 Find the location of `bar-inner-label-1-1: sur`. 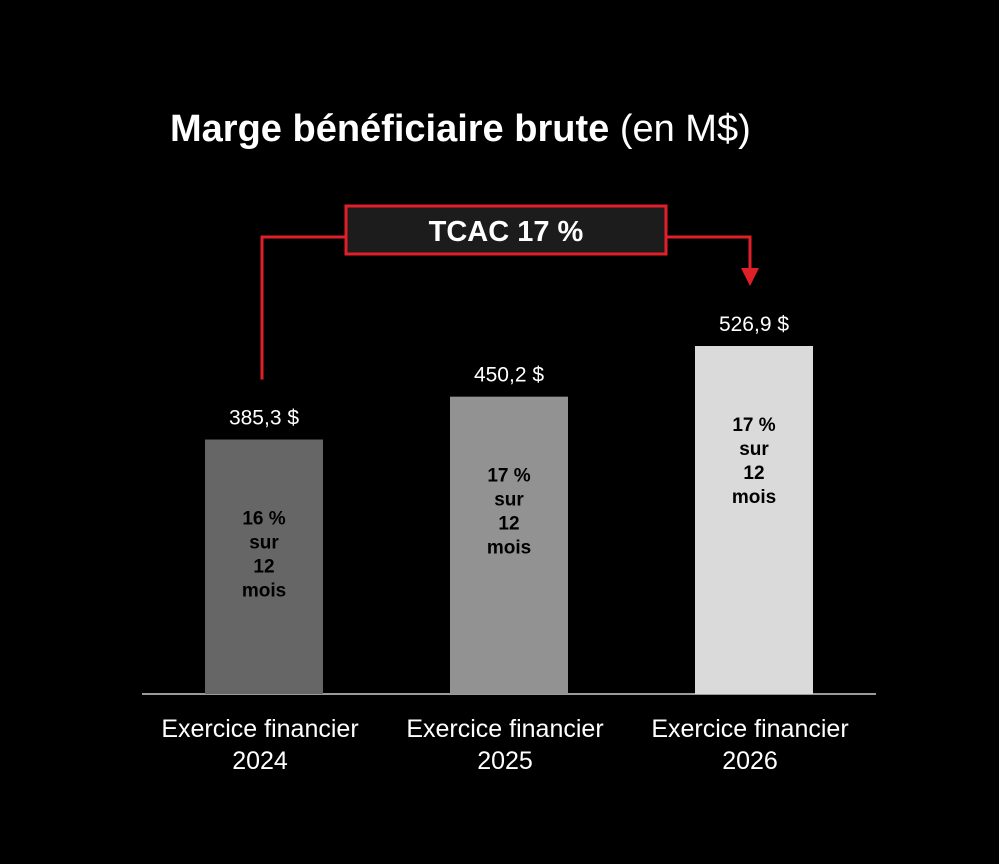

bar-inner-label-1-1: sur is located at coordinates (509, 500).